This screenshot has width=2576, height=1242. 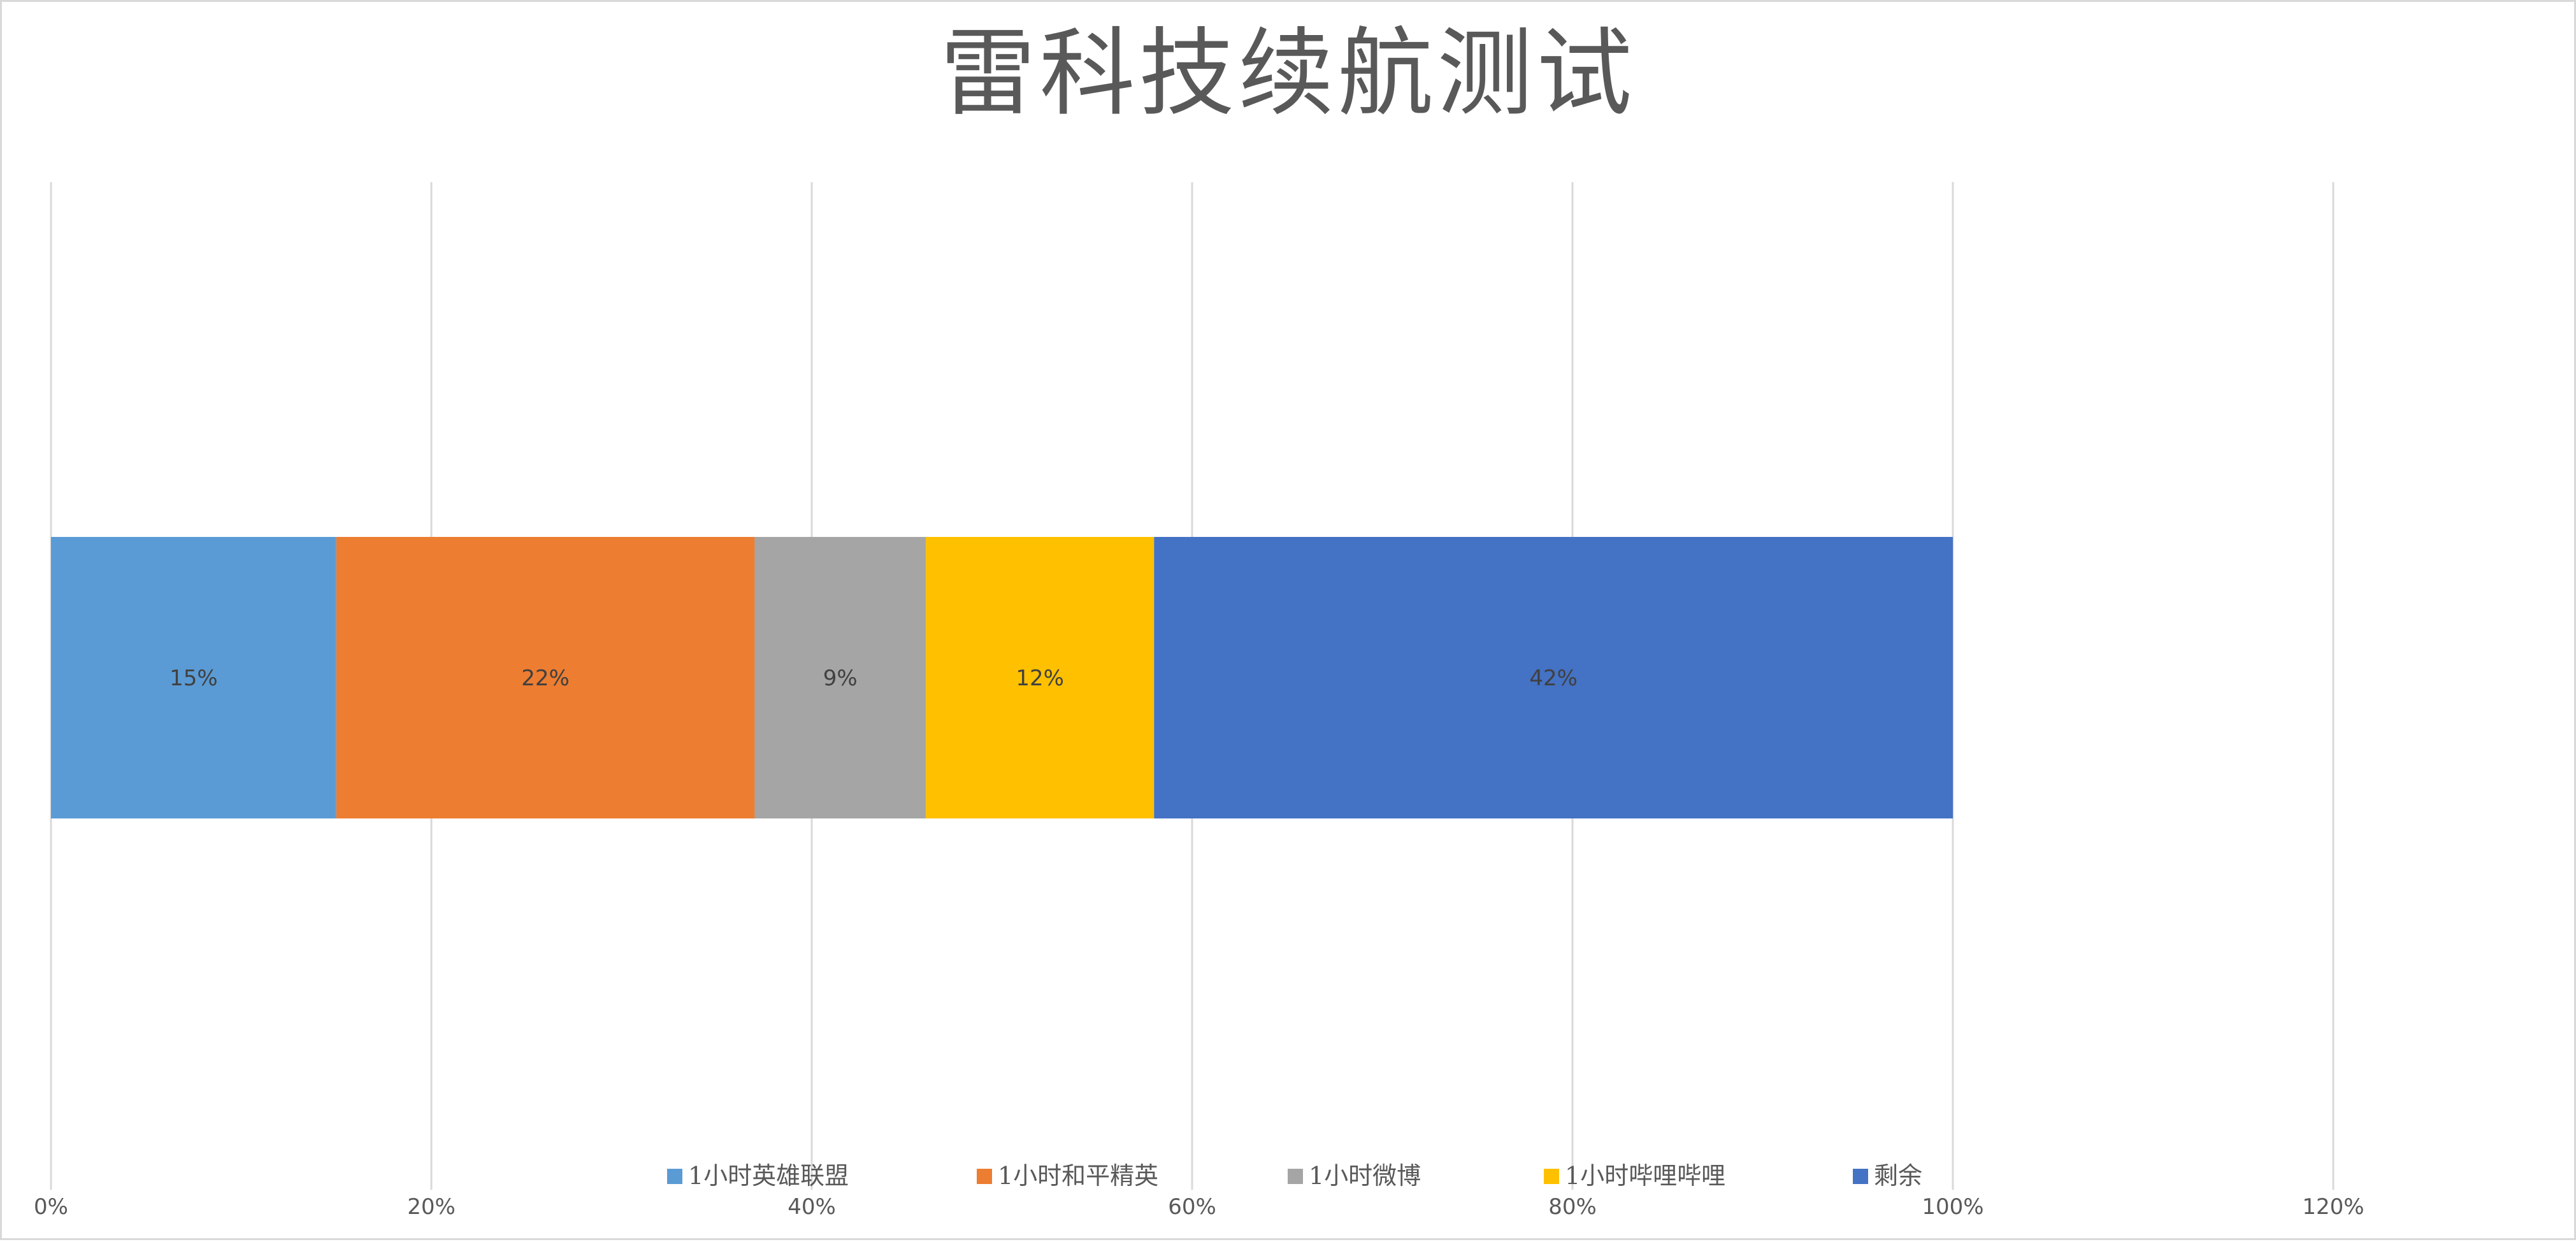 I want to click on data-labels: 15% 22% 9% 12% 42%, so click(x=873, y=678).